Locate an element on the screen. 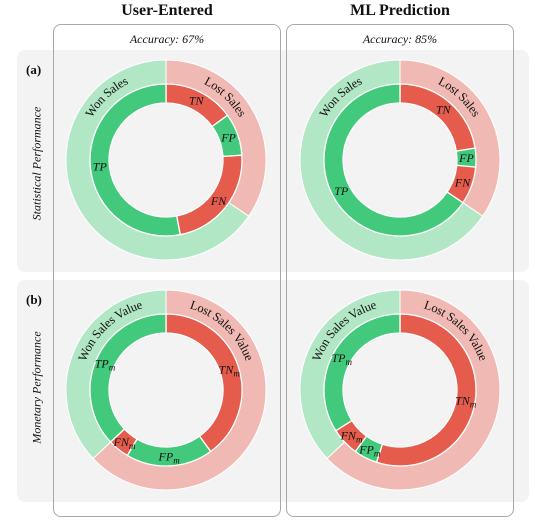  inner-slice-tnm is located at coordinates (426, 390).